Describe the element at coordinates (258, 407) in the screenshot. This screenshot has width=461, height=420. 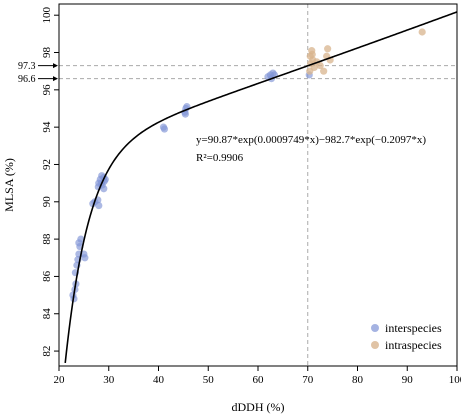
I see `x-axis-title: dDDH (%)` at that location.